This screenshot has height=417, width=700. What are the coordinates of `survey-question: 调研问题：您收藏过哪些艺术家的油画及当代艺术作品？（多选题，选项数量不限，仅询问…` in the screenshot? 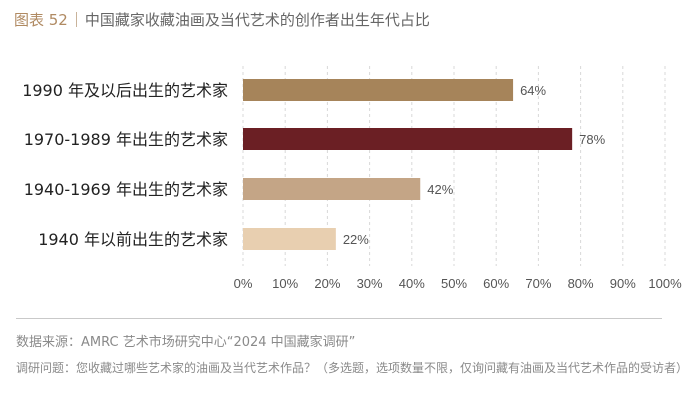 It's located at (352, 368).